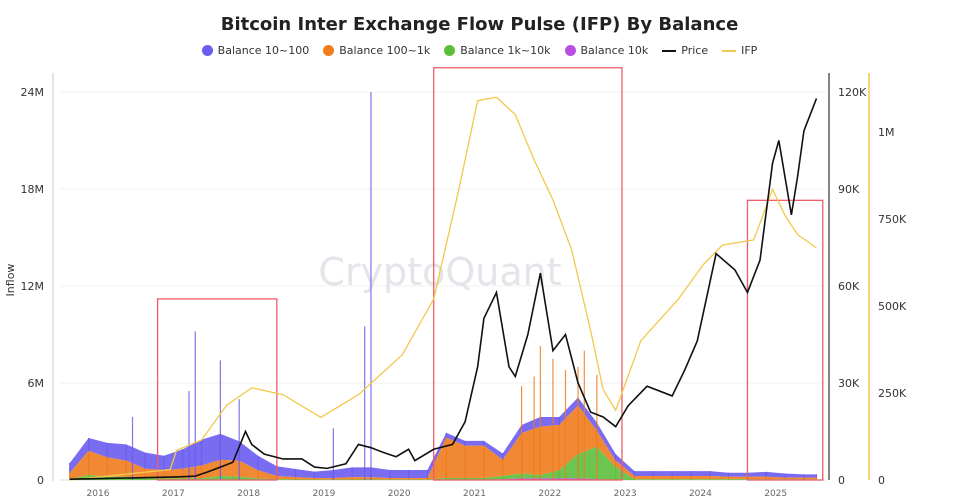  Describe the element at coordinates (749, 50) in the screenshot. I see `legend-label: IFP` at that location.